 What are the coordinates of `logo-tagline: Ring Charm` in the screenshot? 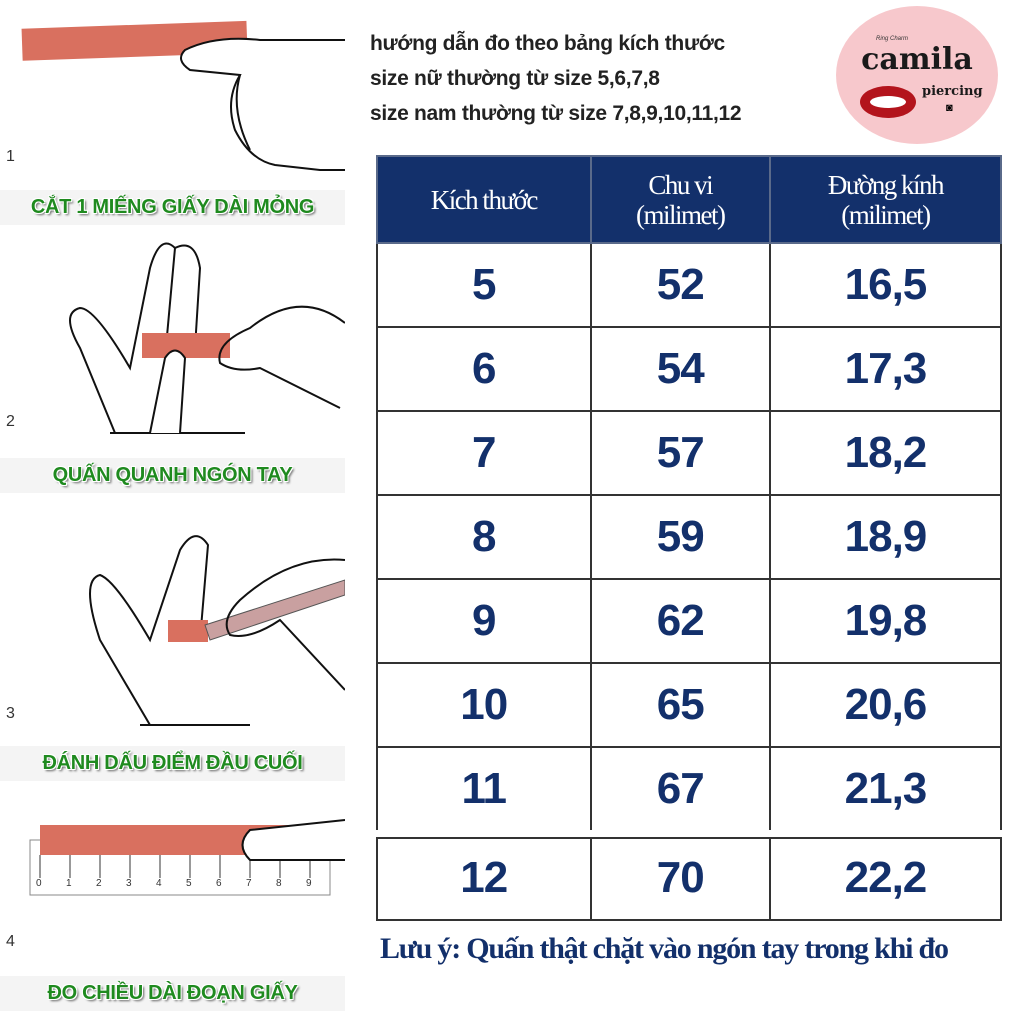 It's located at (892, 39).